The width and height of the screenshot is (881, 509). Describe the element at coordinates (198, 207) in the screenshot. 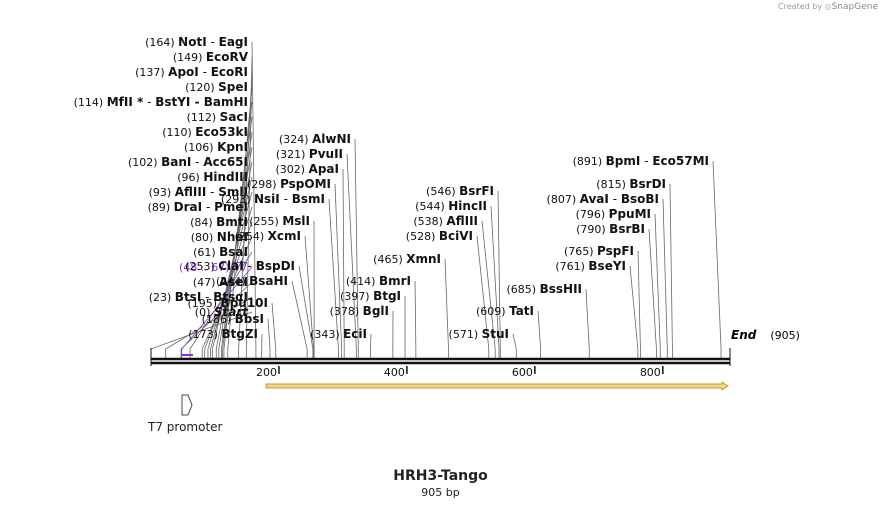

I see `site-label-drai: (89) DraI - PmeI` at that location.